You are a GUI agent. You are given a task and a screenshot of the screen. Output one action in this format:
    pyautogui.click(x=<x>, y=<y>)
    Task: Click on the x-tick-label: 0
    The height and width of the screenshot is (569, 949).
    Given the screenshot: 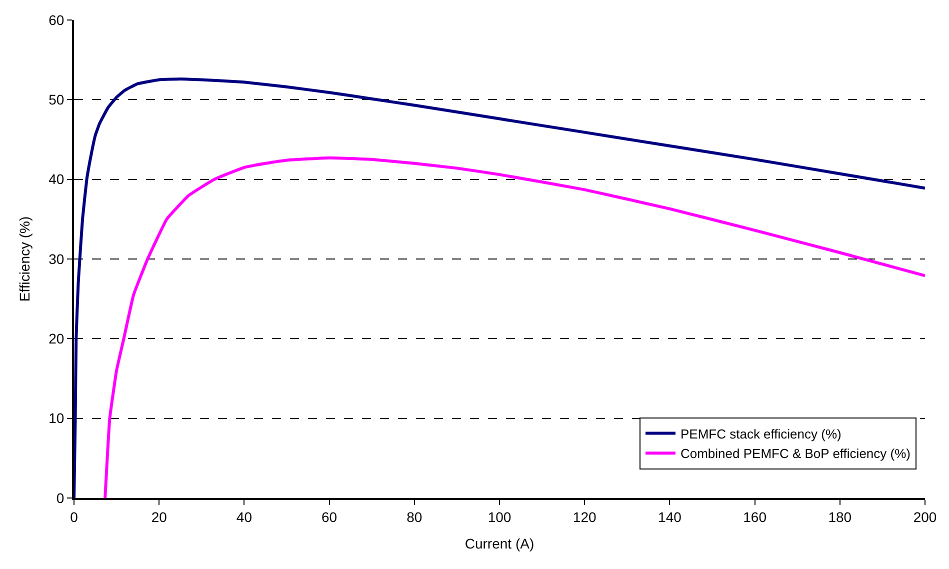 What is the action you would take?
    pyautogui.click(x=74, y=516)
    